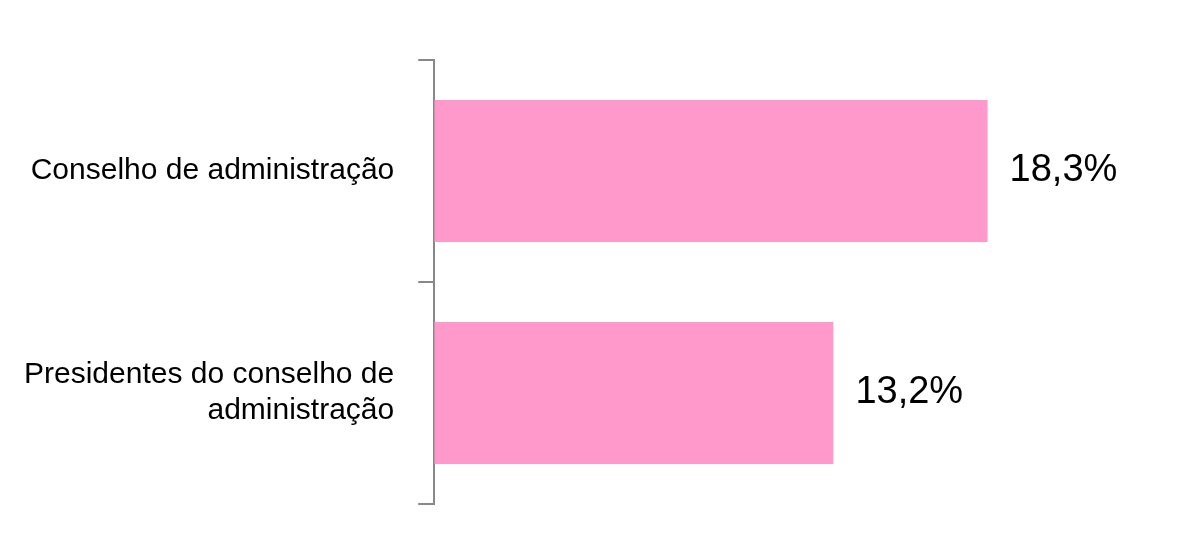 The height and width of the screenshot is (546, 1184). Describe the element at coordinates (212, 169) in the screenshot. I see `y-tick-label: Conselho de administração` at that location.